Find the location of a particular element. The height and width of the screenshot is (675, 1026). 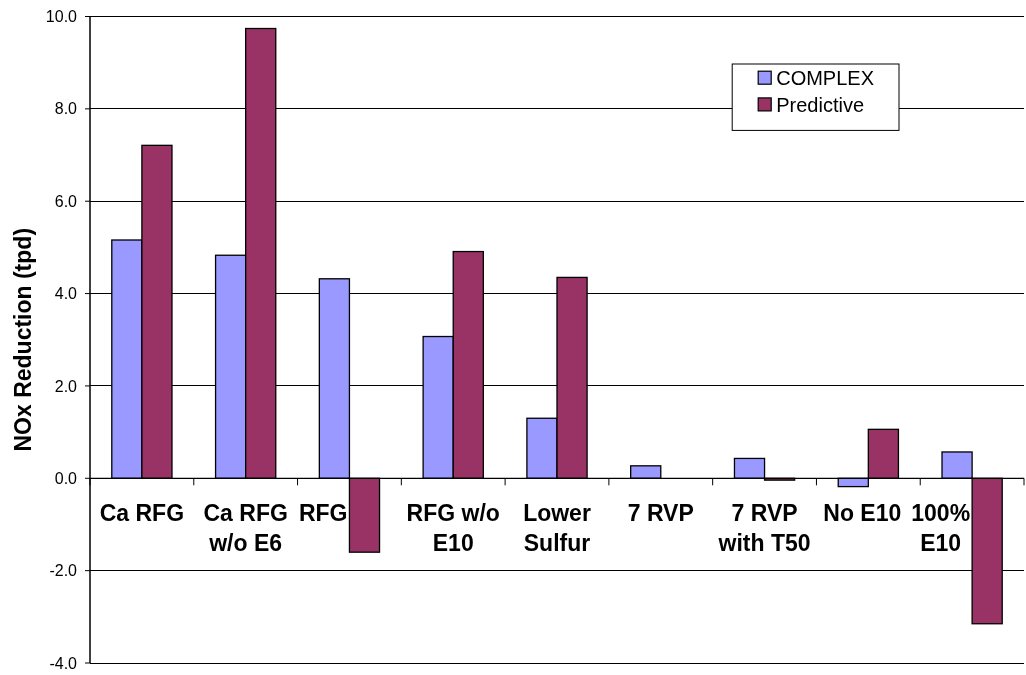

y-tick-label: 2.0 is located at coordinates (66, 386).